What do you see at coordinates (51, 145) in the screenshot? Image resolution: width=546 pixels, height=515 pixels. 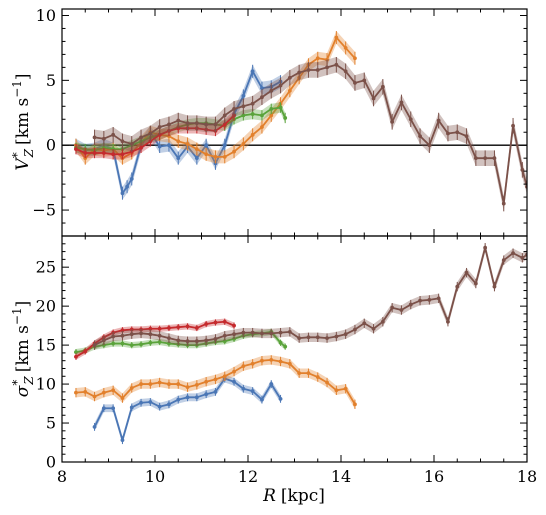 I see `vz-ytick-label: 0` at bounding box center [51, 145].